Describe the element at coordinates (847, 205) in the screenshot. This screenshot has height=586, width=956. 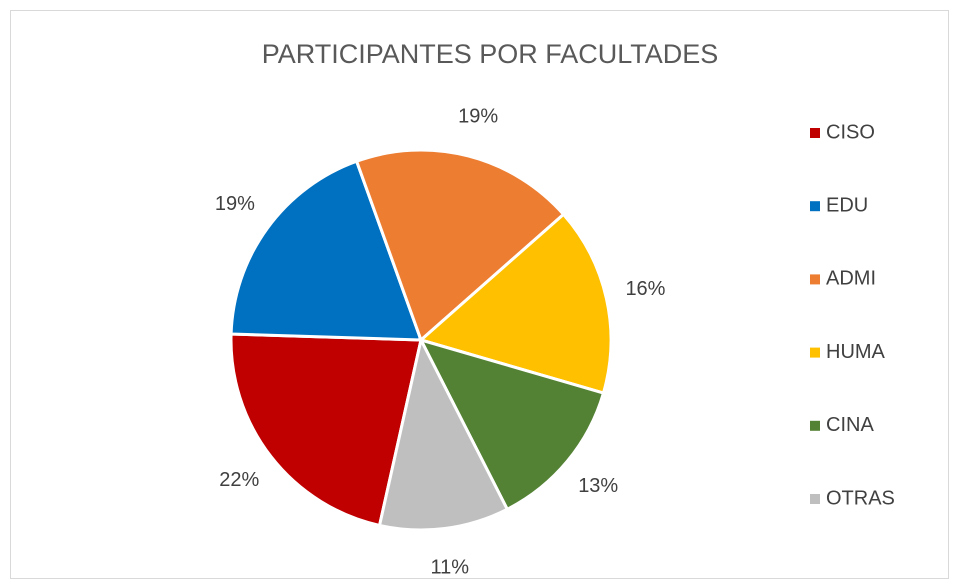
I see `legend-label: EDU` at that location.